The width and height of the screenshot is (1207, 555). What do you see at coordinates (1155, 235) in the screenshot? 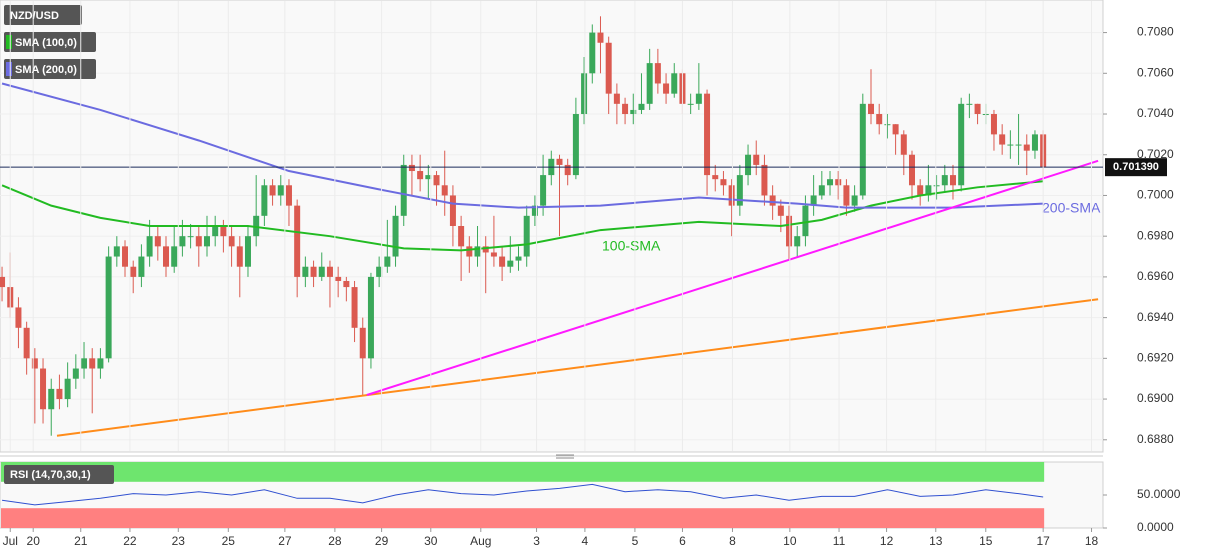
I see `y-tick-label: 0.6980` at bounding box center [1155, 235].